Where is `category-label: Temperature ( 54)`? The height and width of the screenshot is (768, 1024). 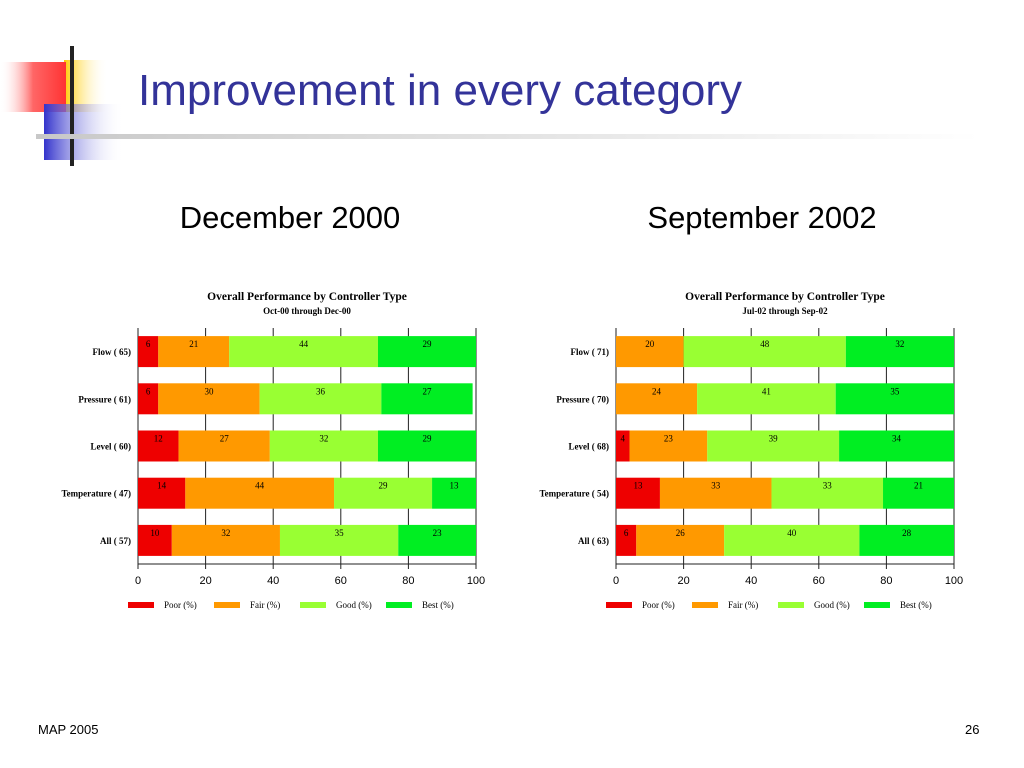
category-label: Temperature ( 54) is located at coordinates (575, 494).